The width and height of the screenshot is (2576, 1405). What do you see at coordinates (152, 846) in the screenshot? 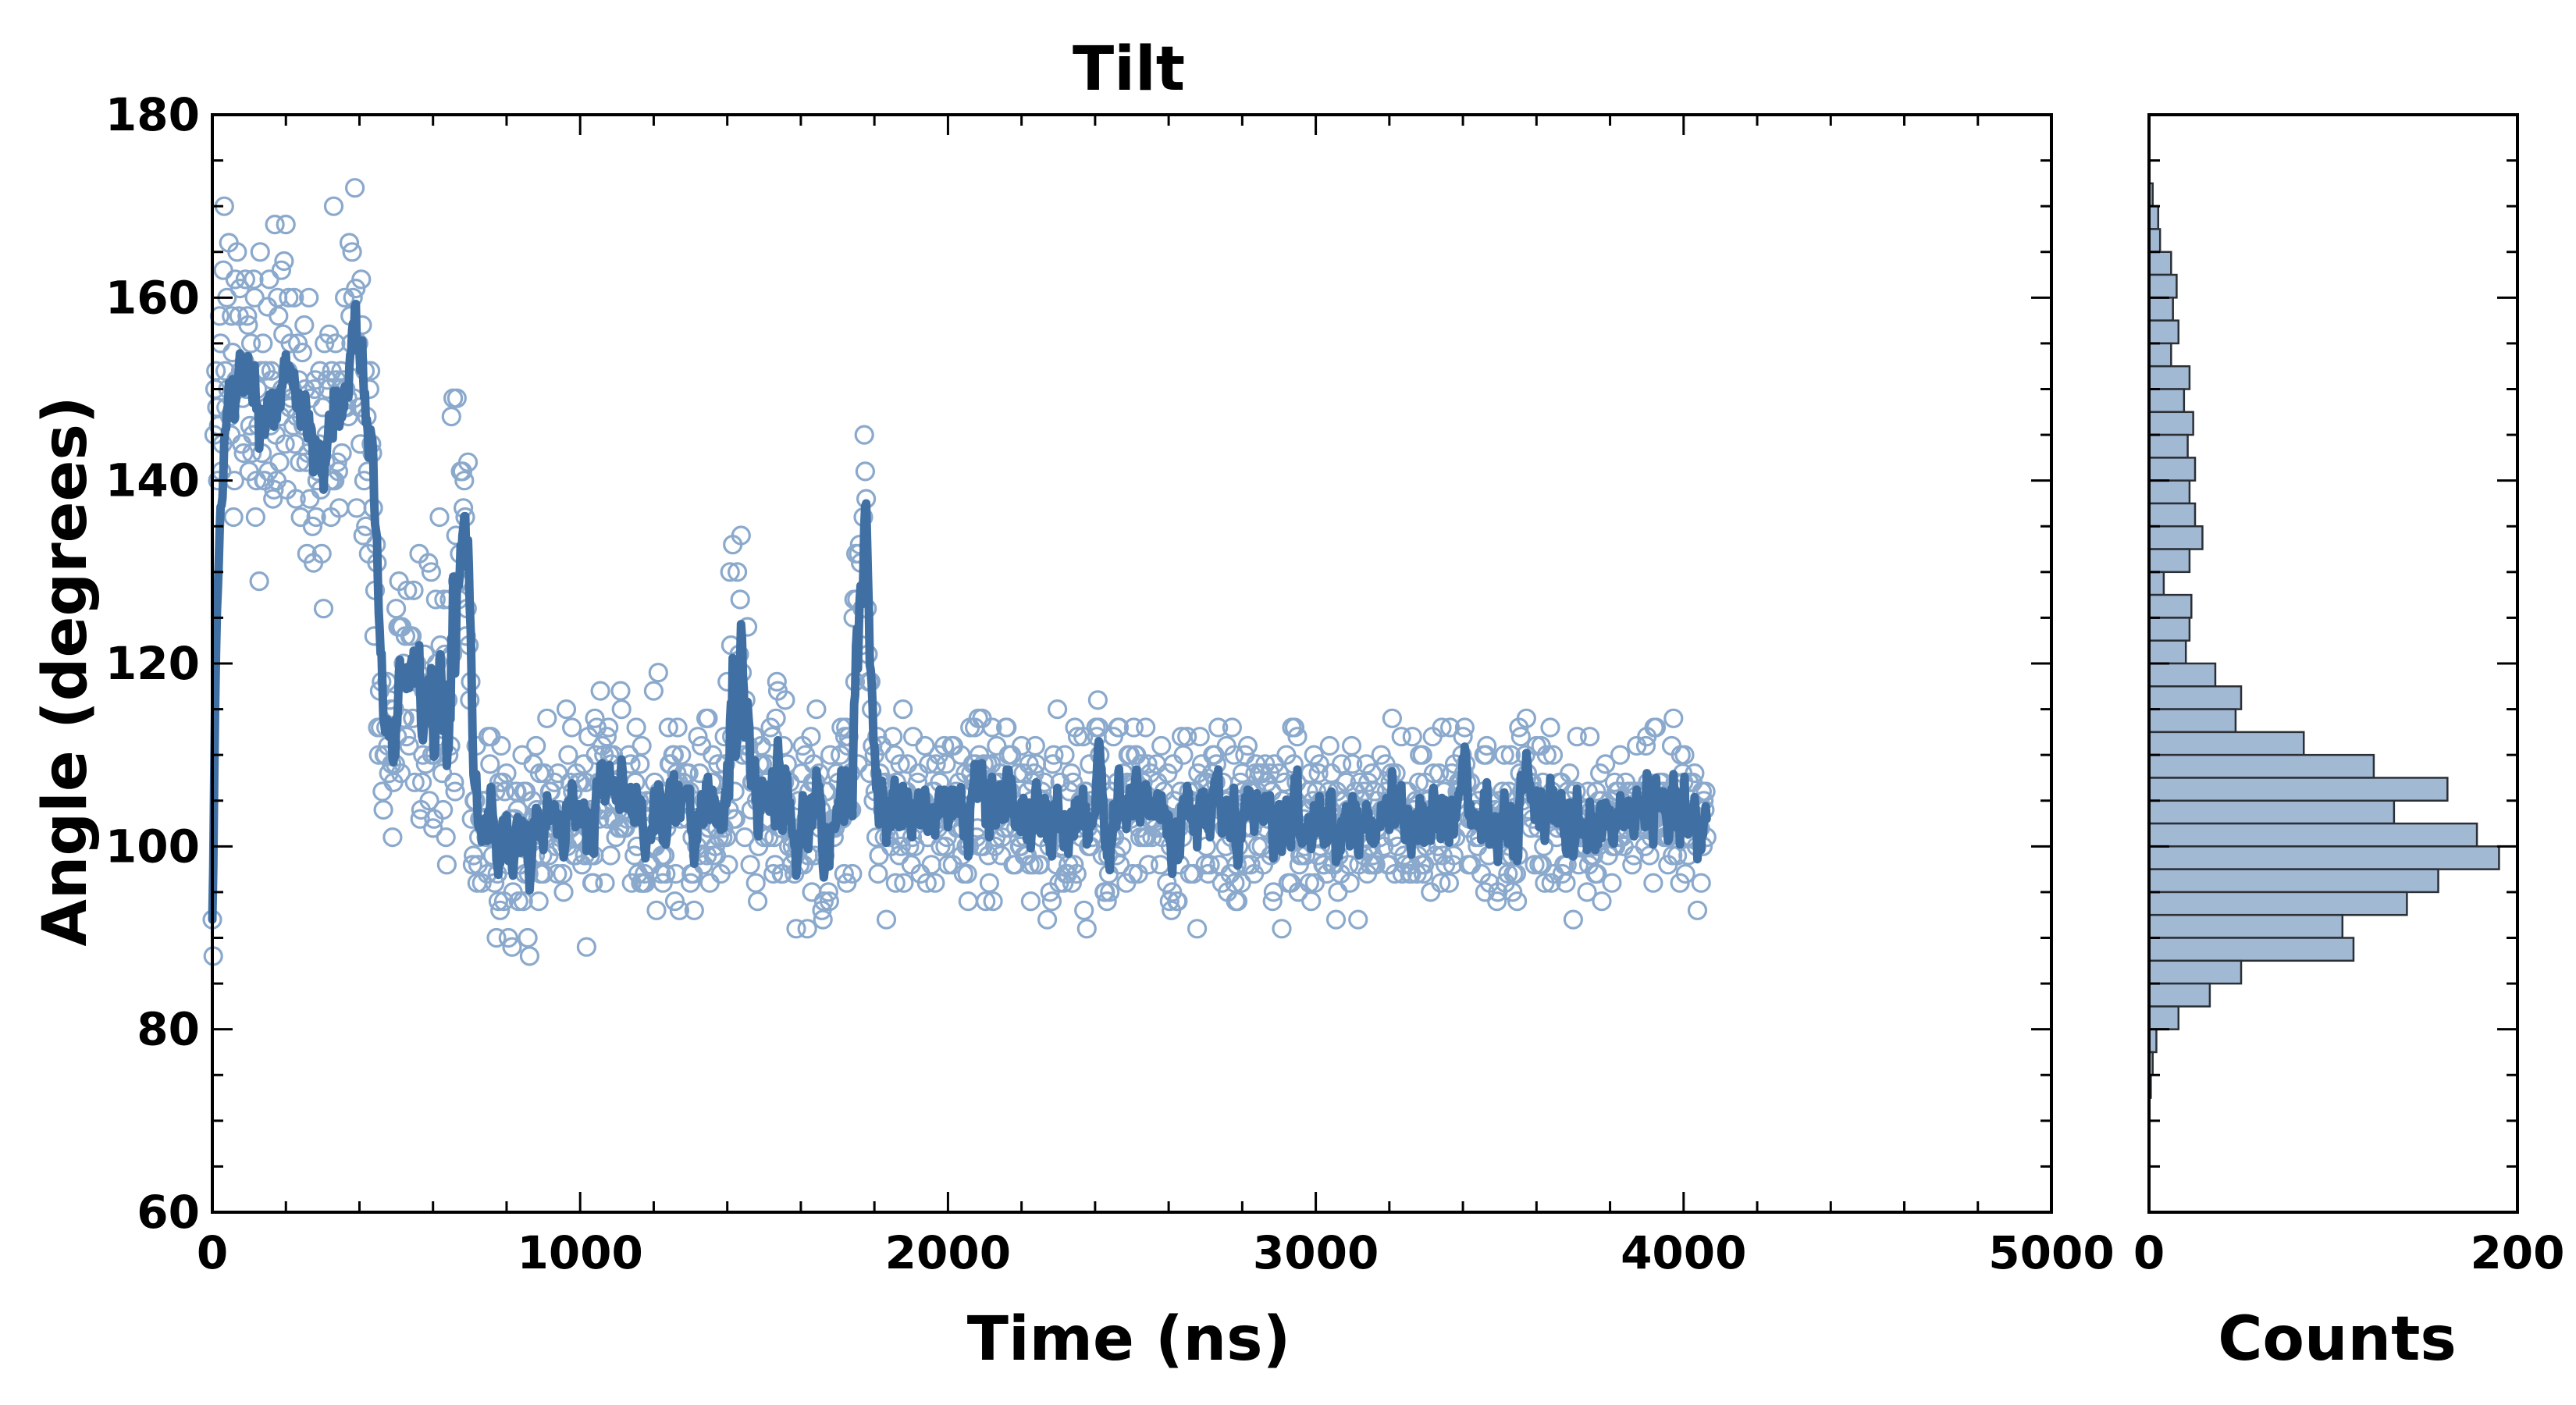
I see `y-tick-label: 100` at bounding box center [152, 846].